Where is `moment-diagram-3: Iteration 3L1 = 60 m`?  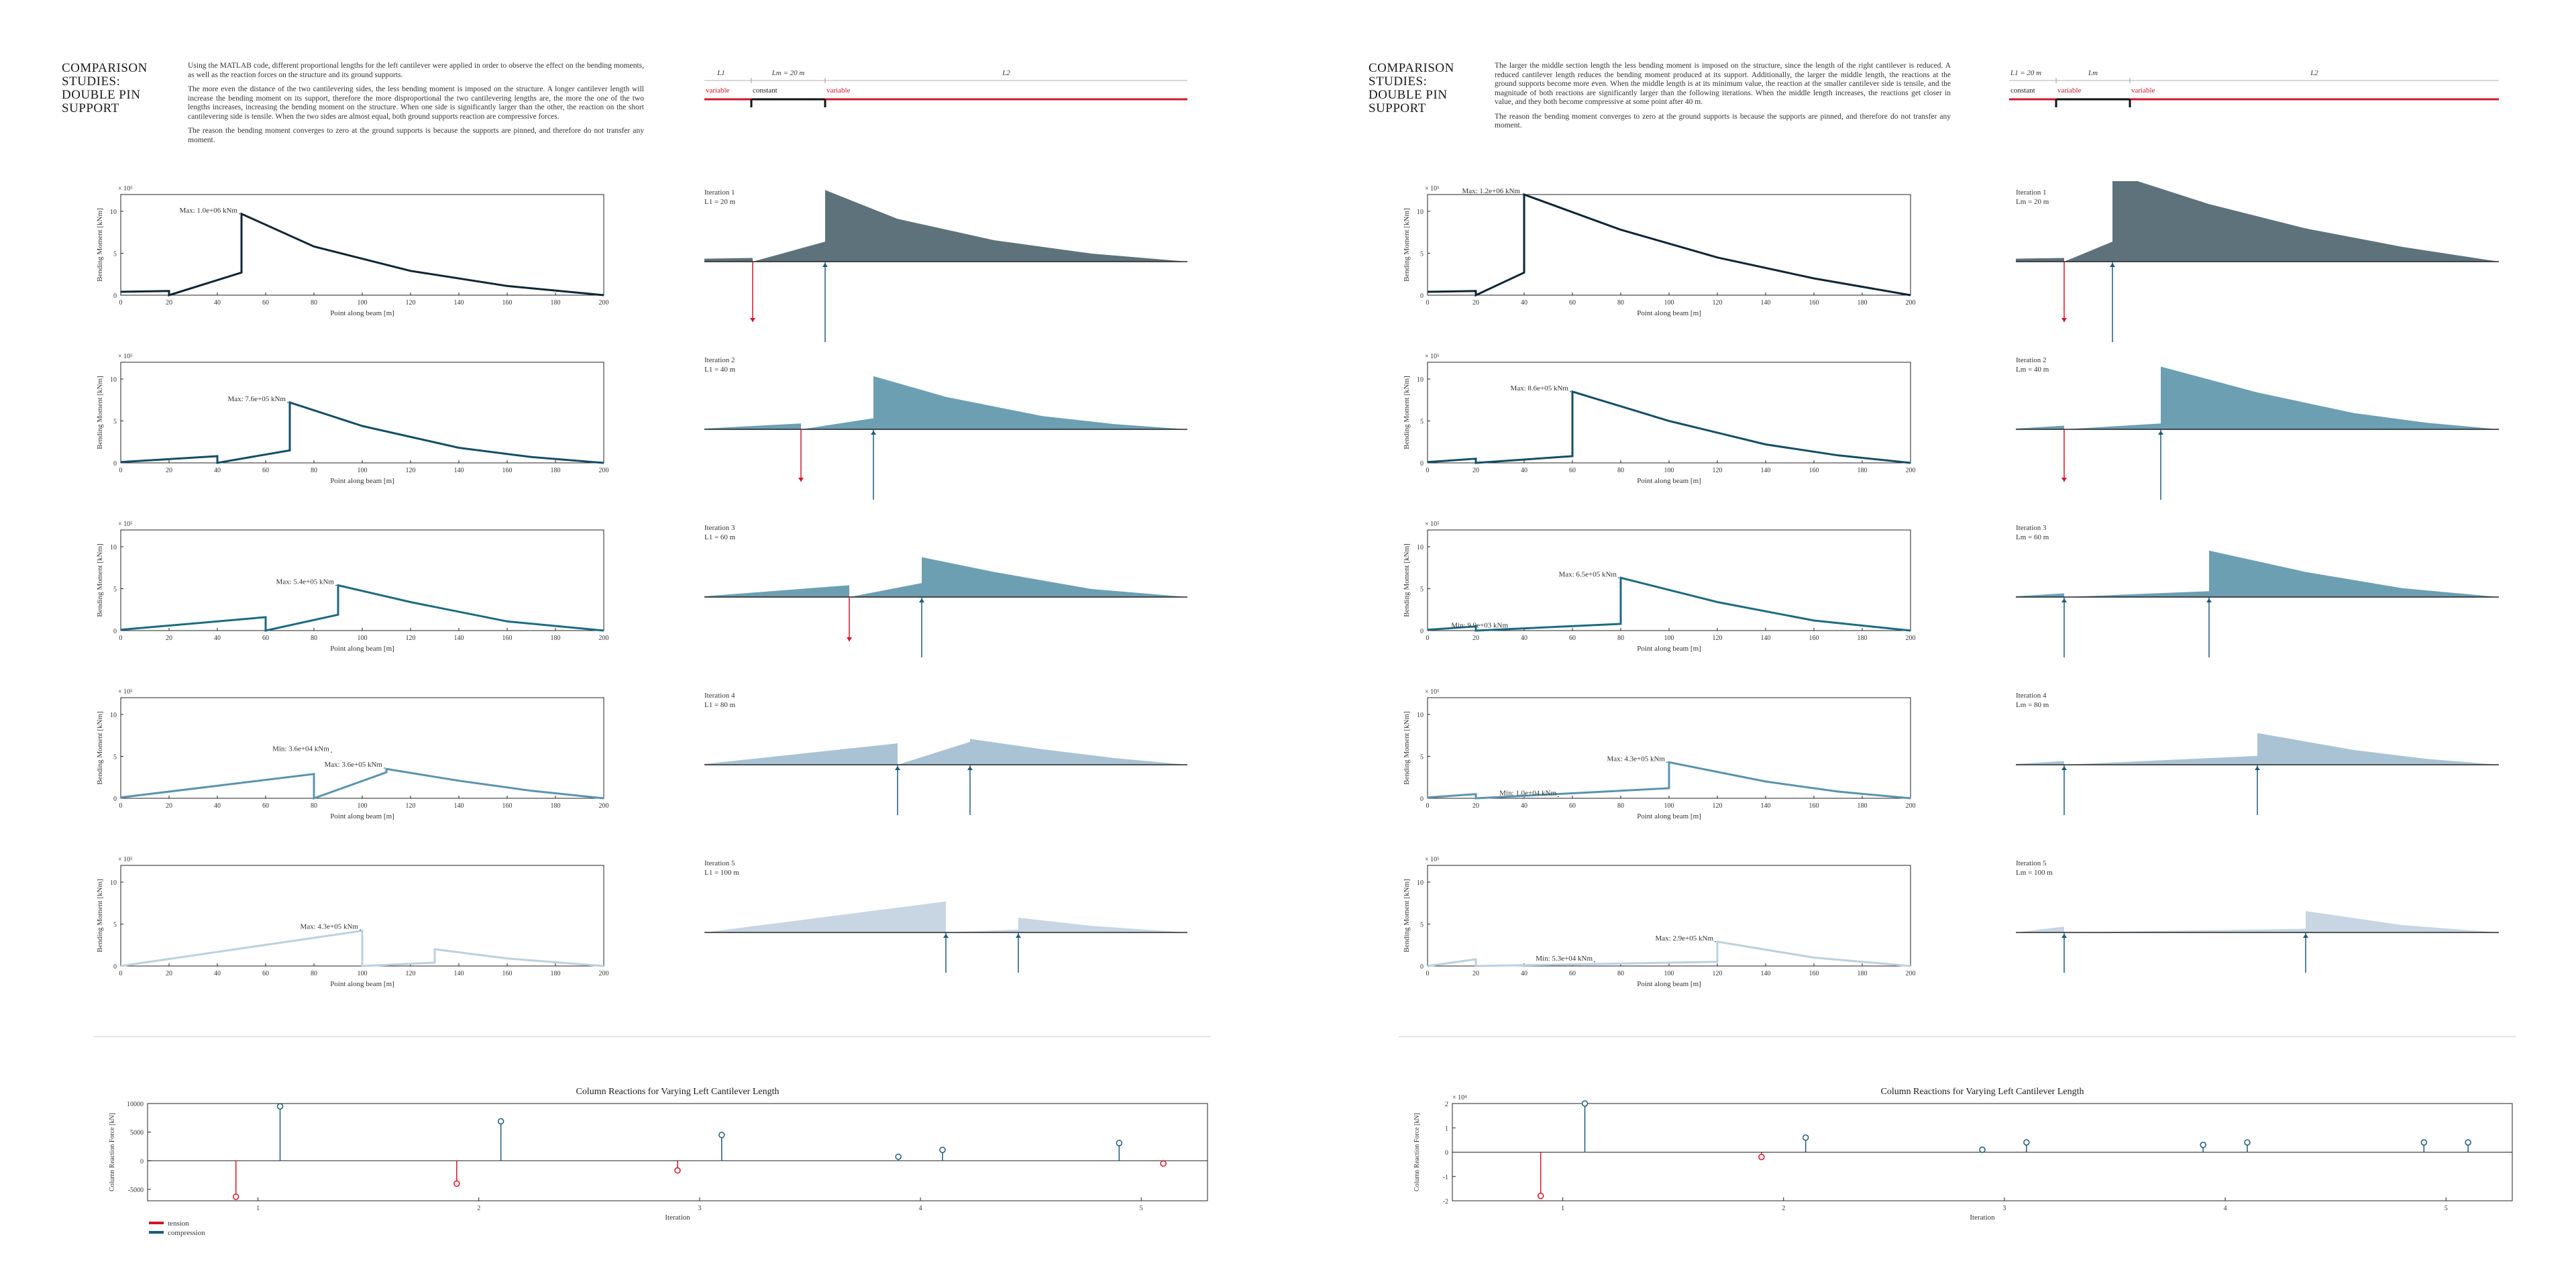
moment-diagram-3: Iteration 3L1 = 60 m is located at coordinates (945, 590).